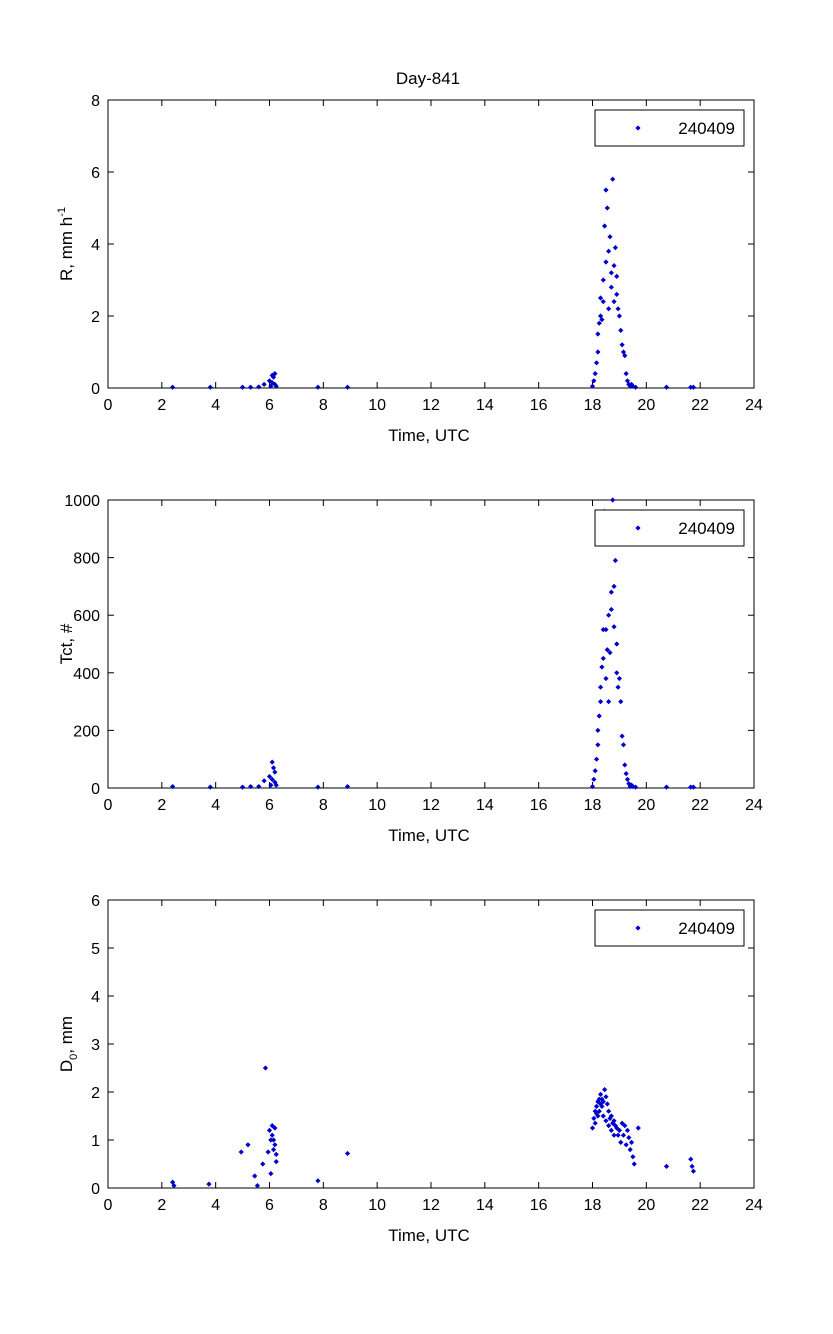  I want to click on x-tick-label: 8, so click(323, 805).